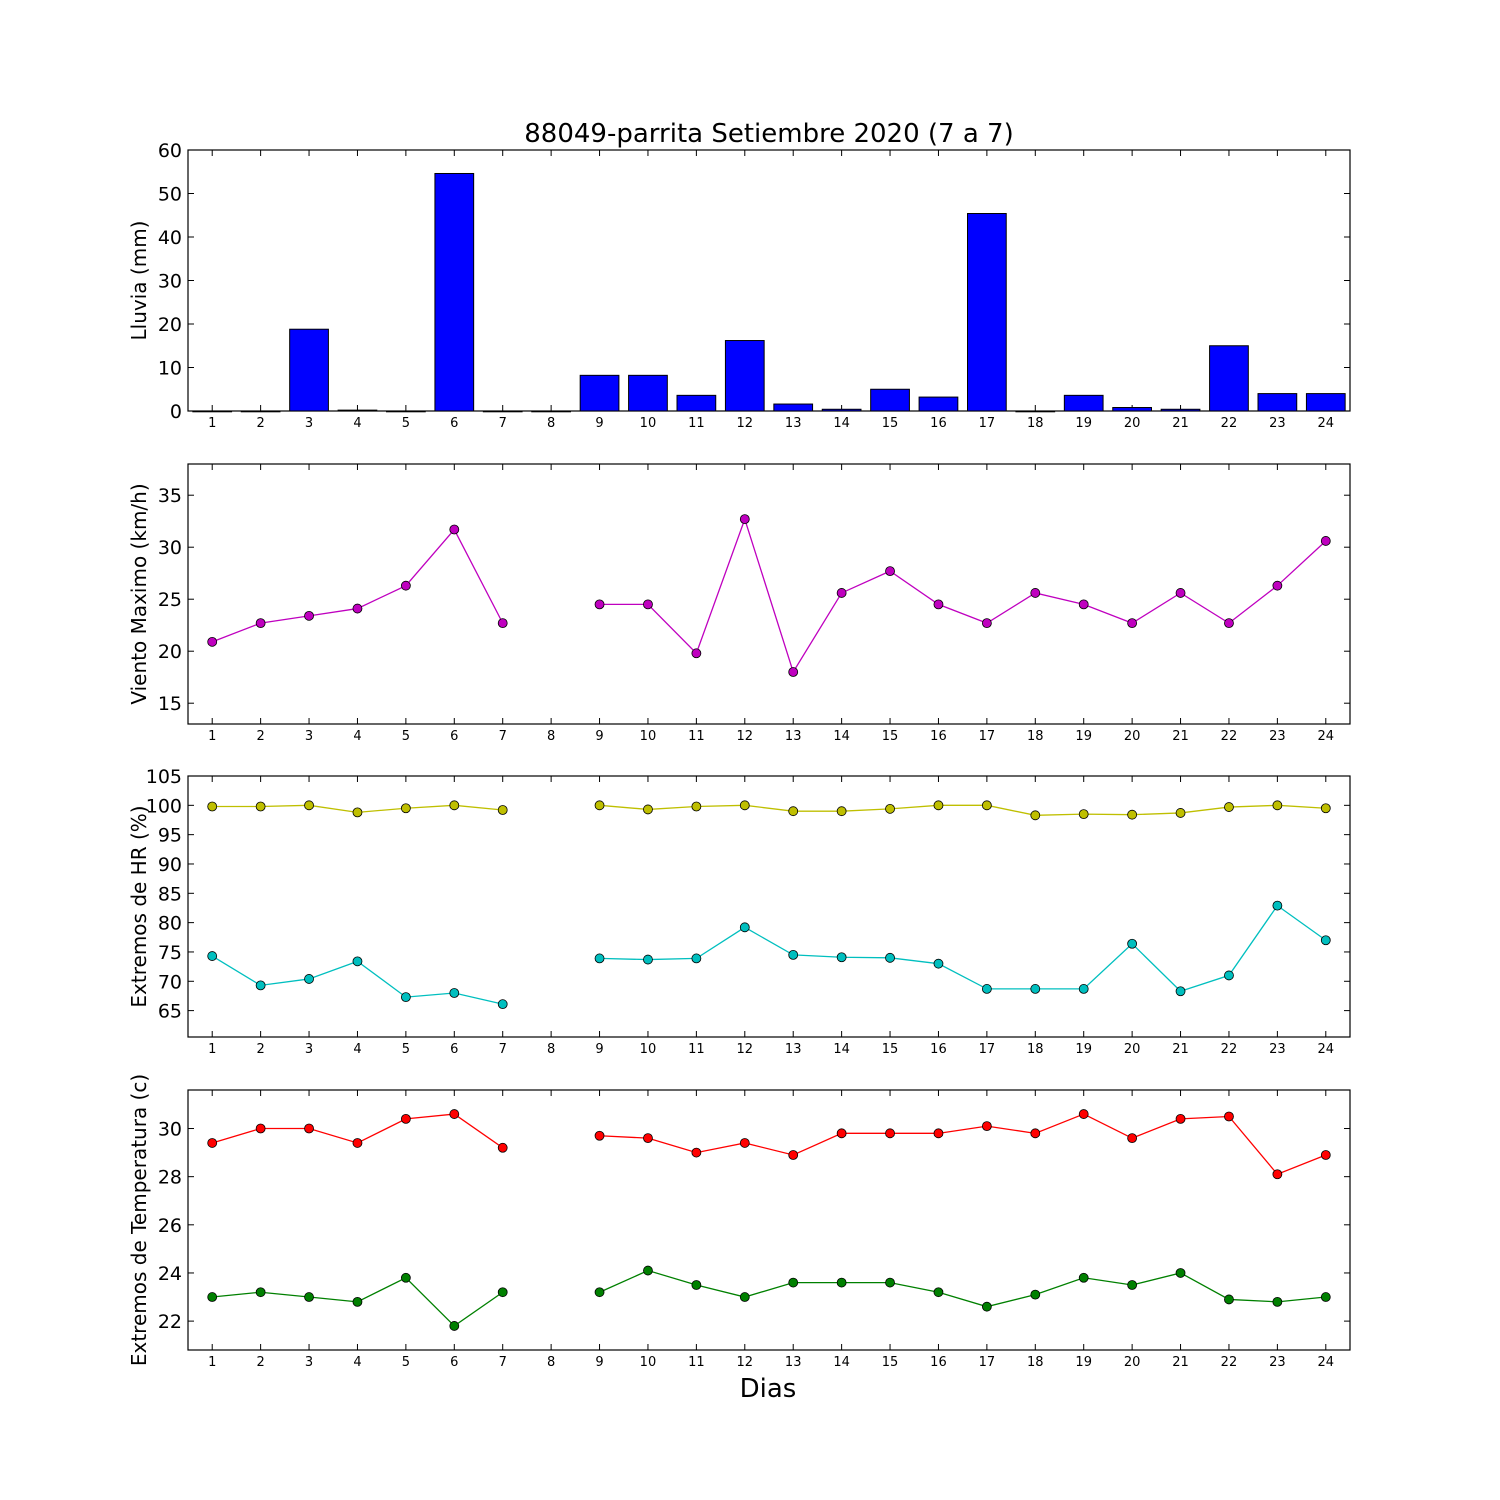  What do you see at coordinates (696, 1362) in the screenshot?
I see `x-tick-label: 11` at bounding box center [696, 1362].